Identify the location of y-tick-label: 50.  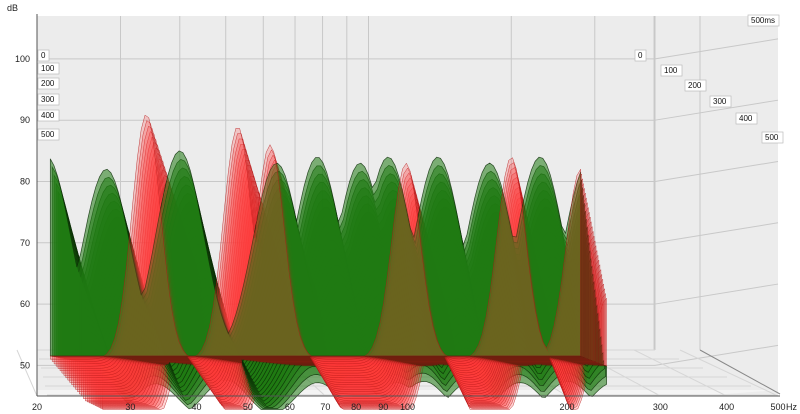
(25, 365).